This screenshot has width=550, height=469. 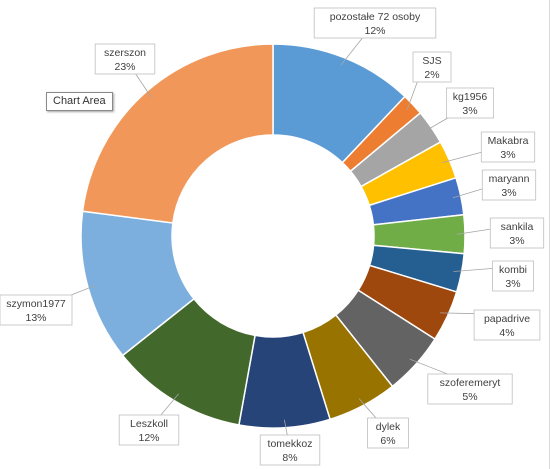 I want to click on slice-szerszon, so click(x=177, y=133).